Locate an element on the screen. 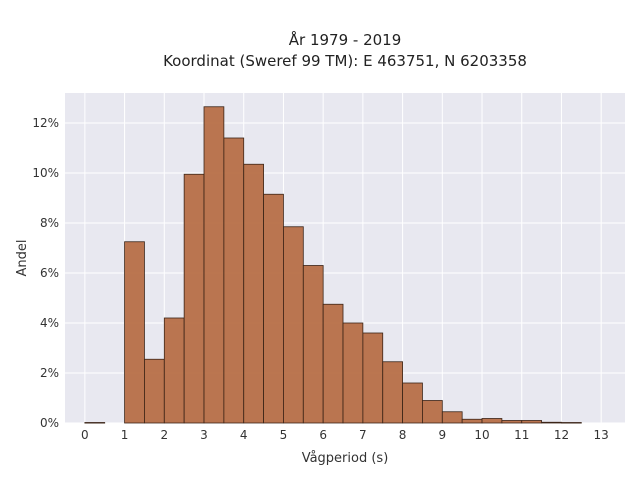 The image size is (640, 480). x-tick-label: 12 is located at coordinates (561, 435).